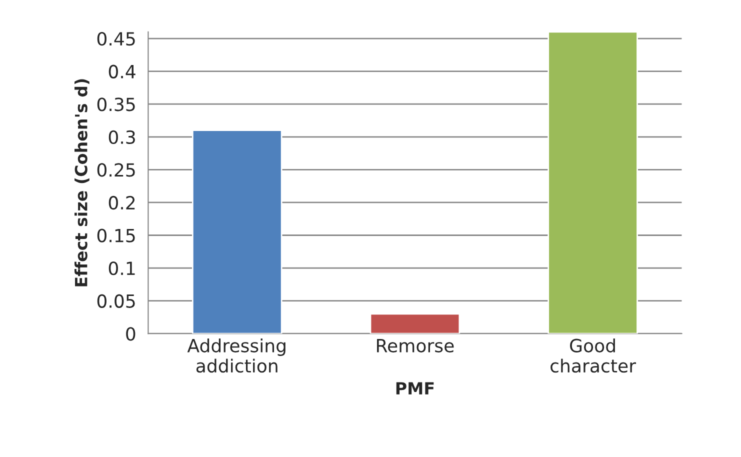  I want to click on y-tick-label: 0.15, so click(116, 235).